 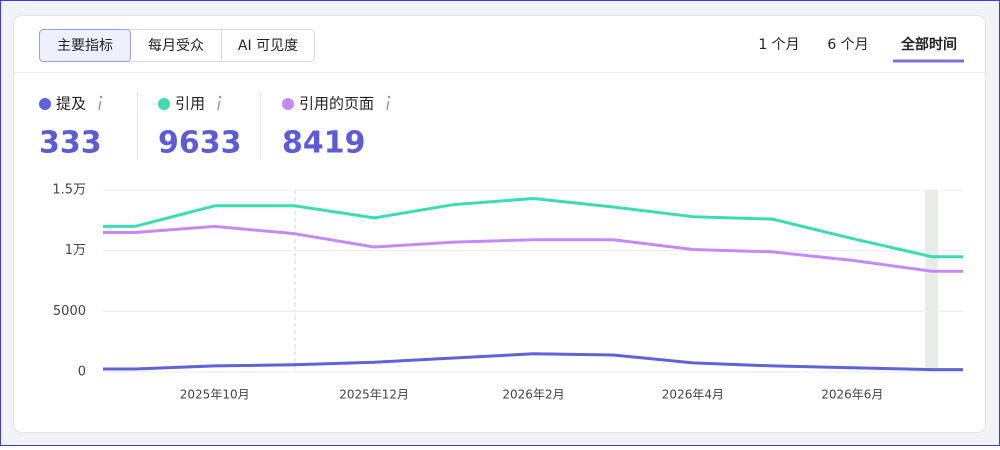 I want to click on legend-label: 引用, so click(x=190, y=104).